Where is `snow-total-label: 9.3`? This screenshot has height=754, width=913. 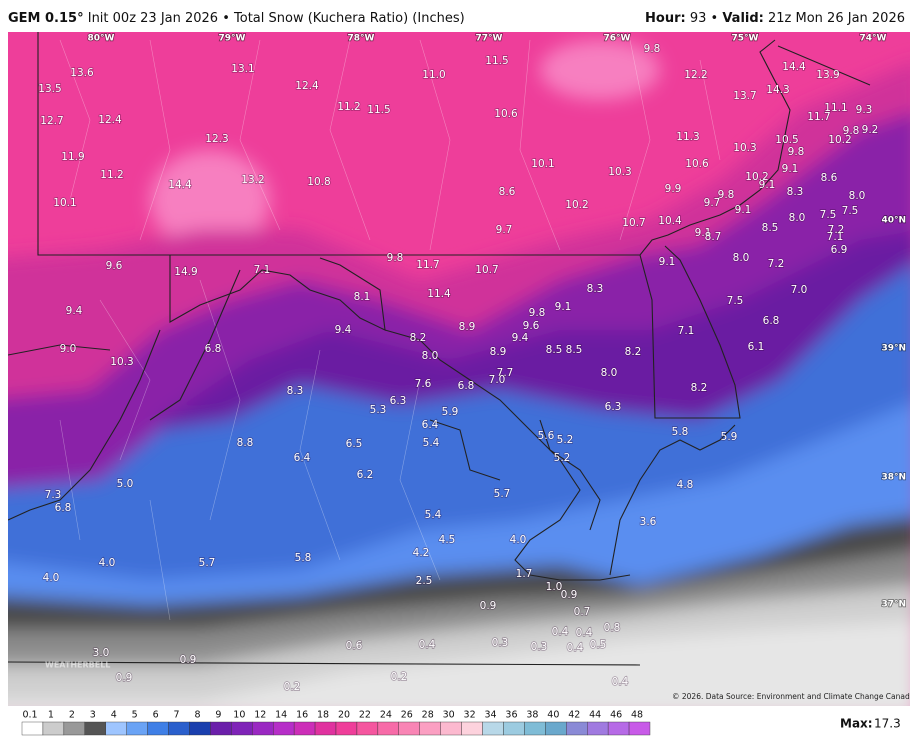 snow-total-label: 9.3 is located at coordinates (864, 110).